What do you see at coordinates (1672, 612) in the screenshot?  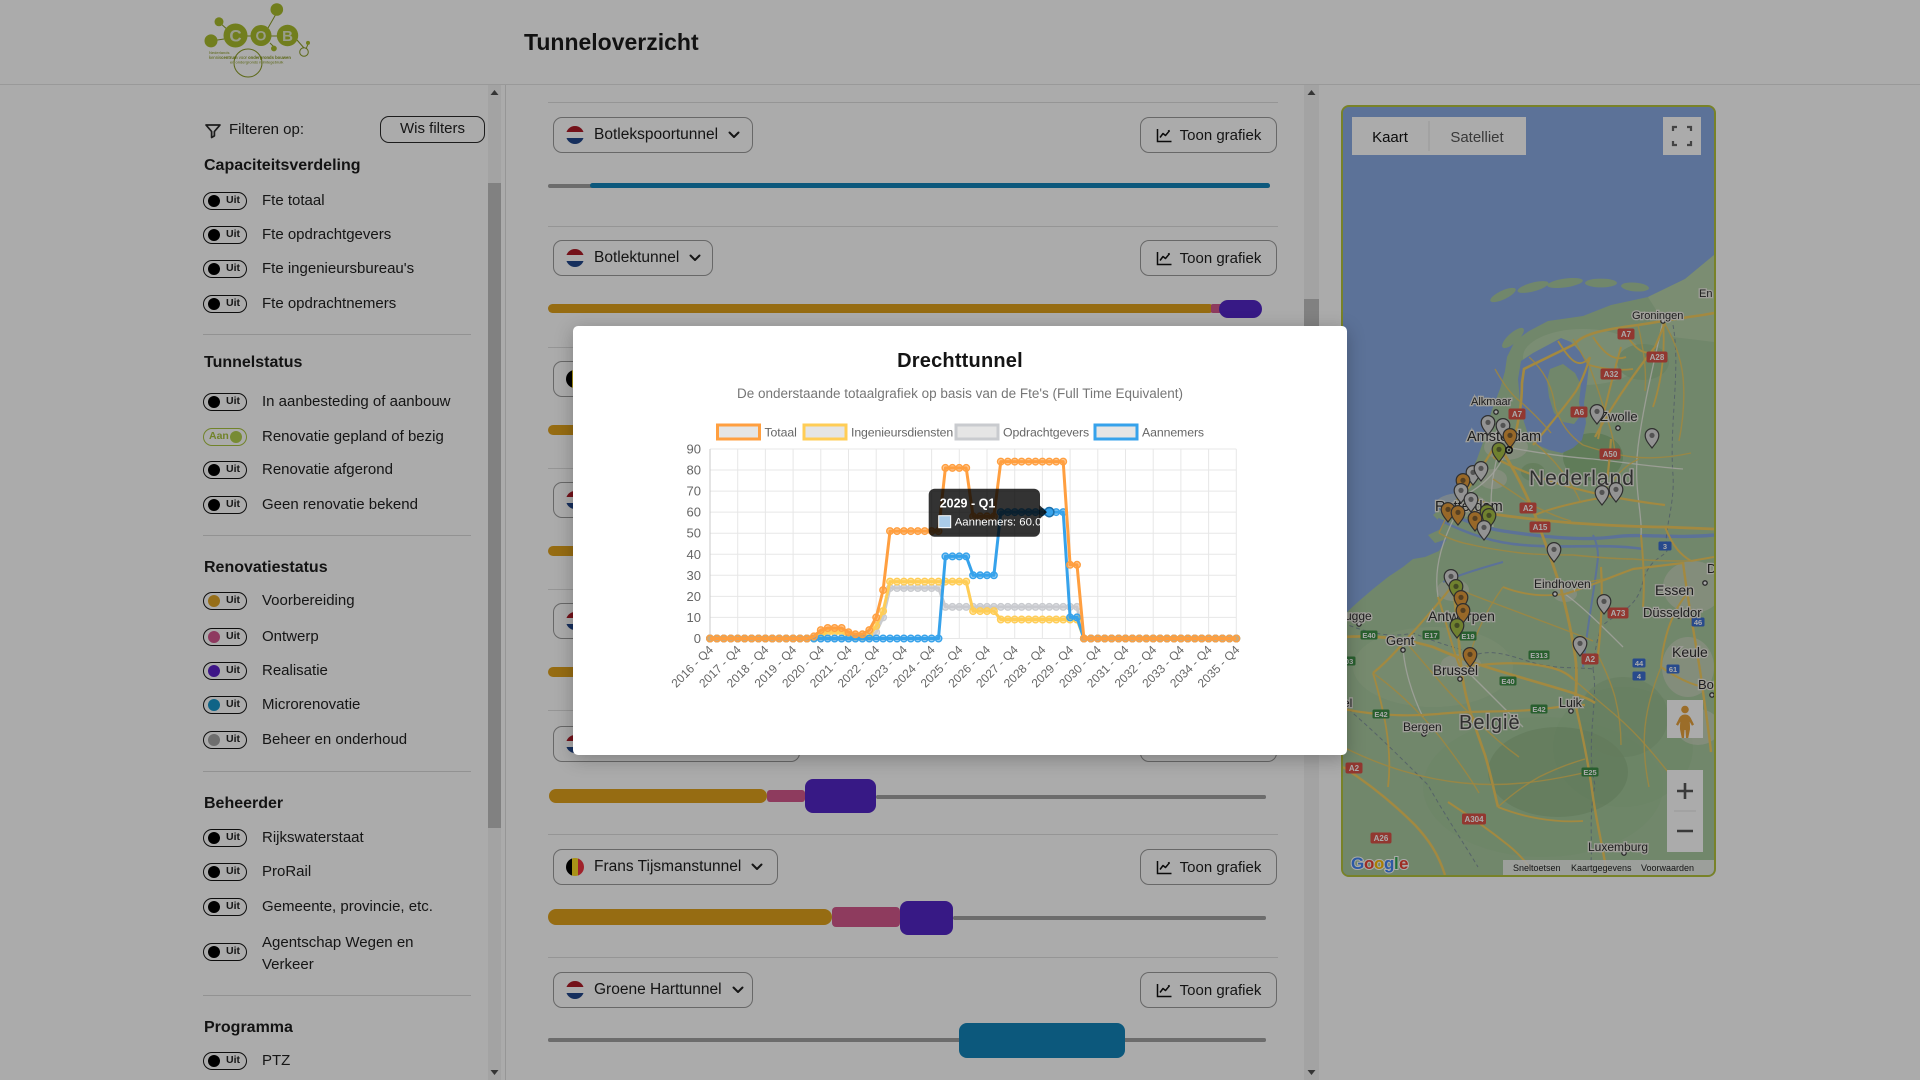 I see `svg-text: Düsseldor` at bounding box center [1672, 612].